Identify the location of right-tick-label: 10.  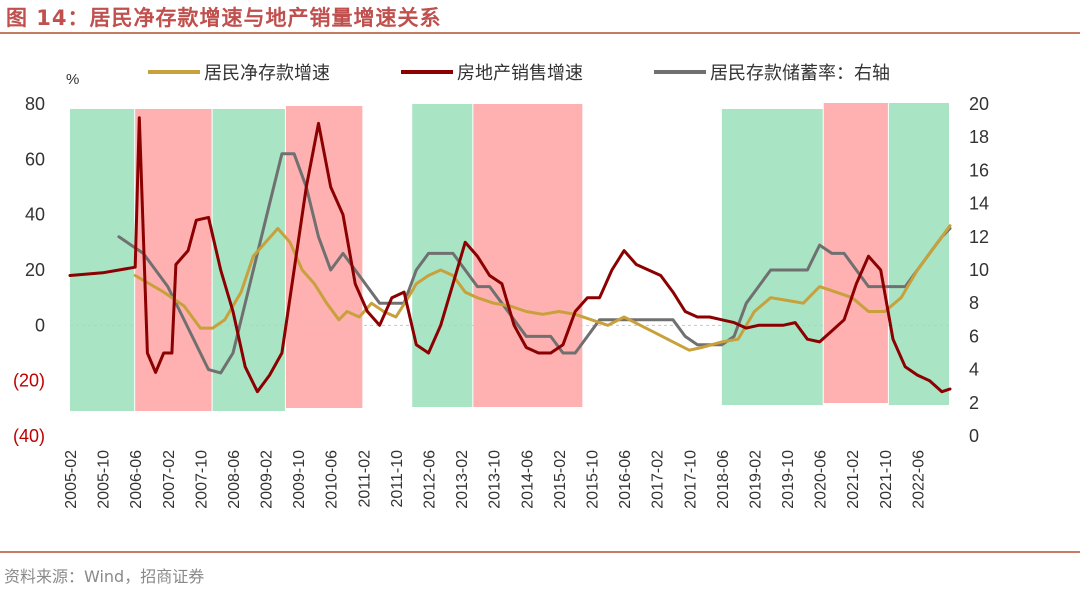
(979, 270).